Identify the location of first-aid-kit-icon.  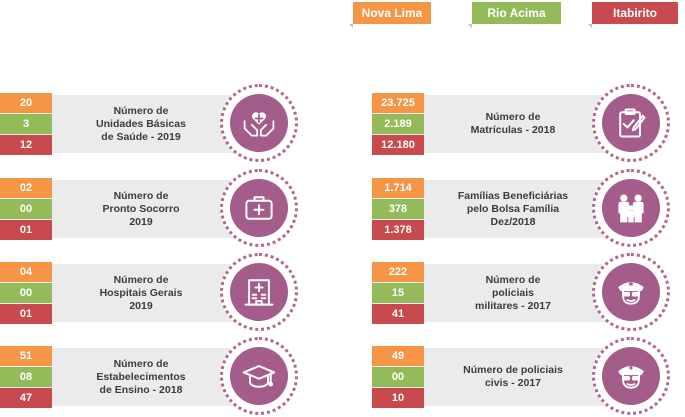
(259, 208).